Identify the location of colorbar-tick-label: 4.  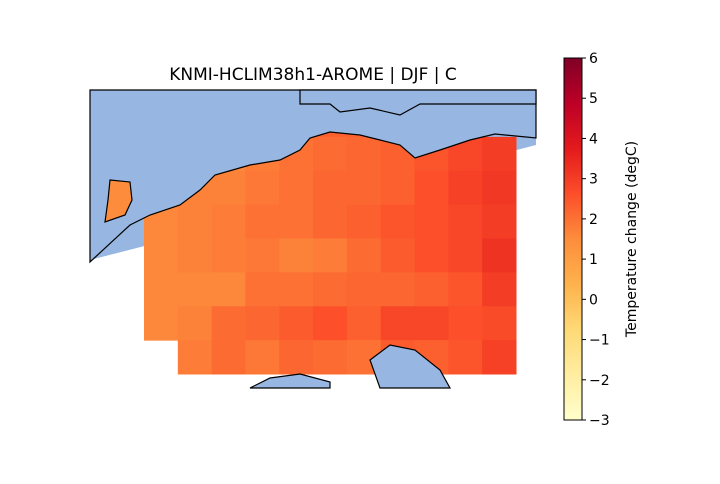
(593, 139).